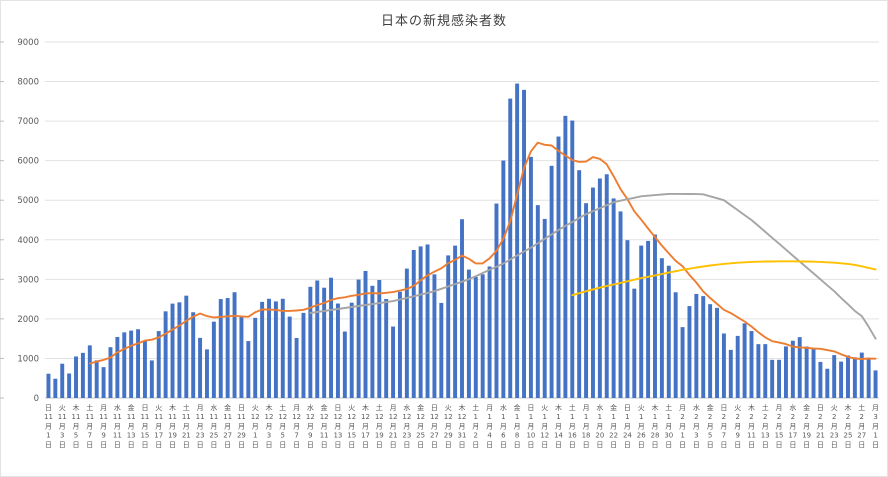 Image resolution: width=888 pixels, height=477 pixels. What do you see at coordinates (28, 320) in the screenshot?
I see `y-axis-label: 2000` at bounding box center [28, 320].